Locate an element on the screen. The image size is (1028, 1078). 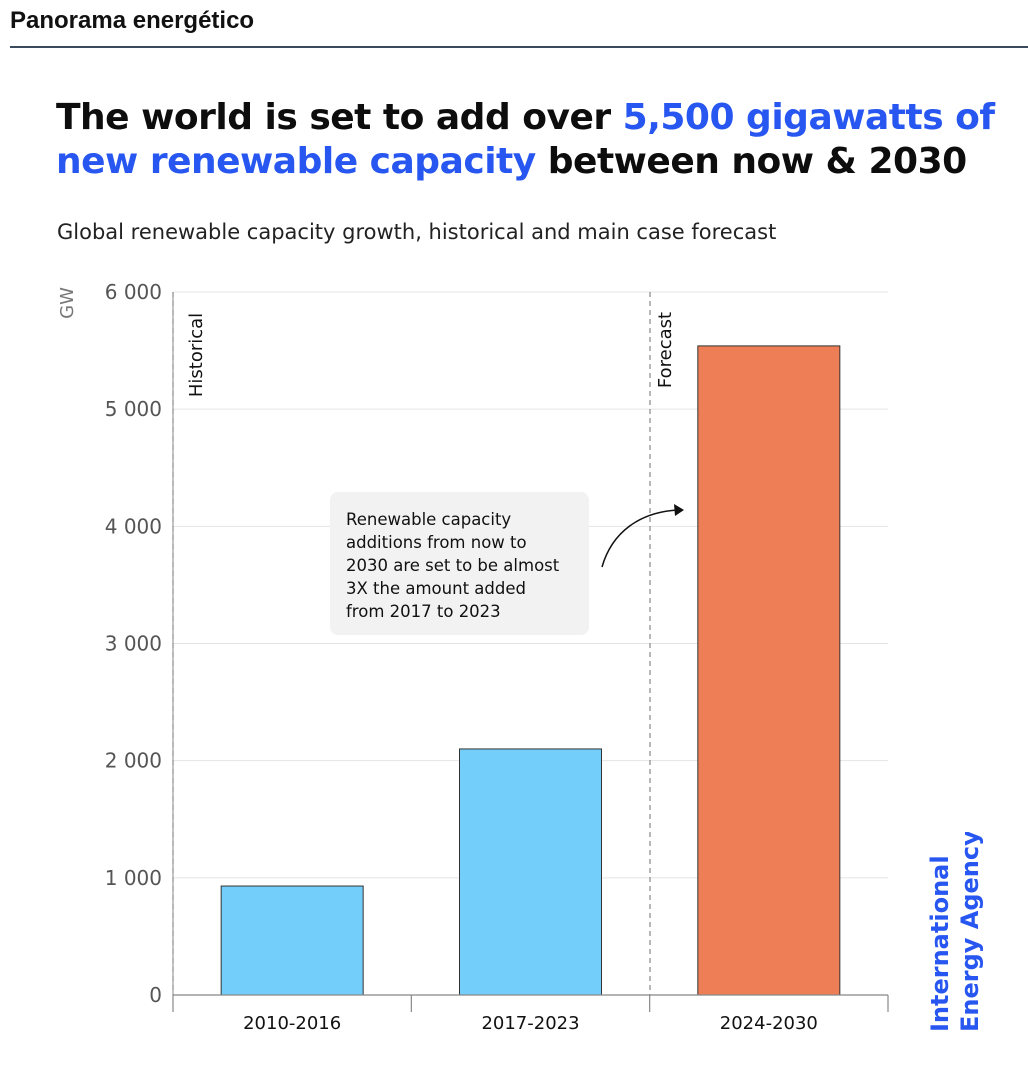
annotation-line: 2030 are set to be almost is located at coordinates (453, 565).